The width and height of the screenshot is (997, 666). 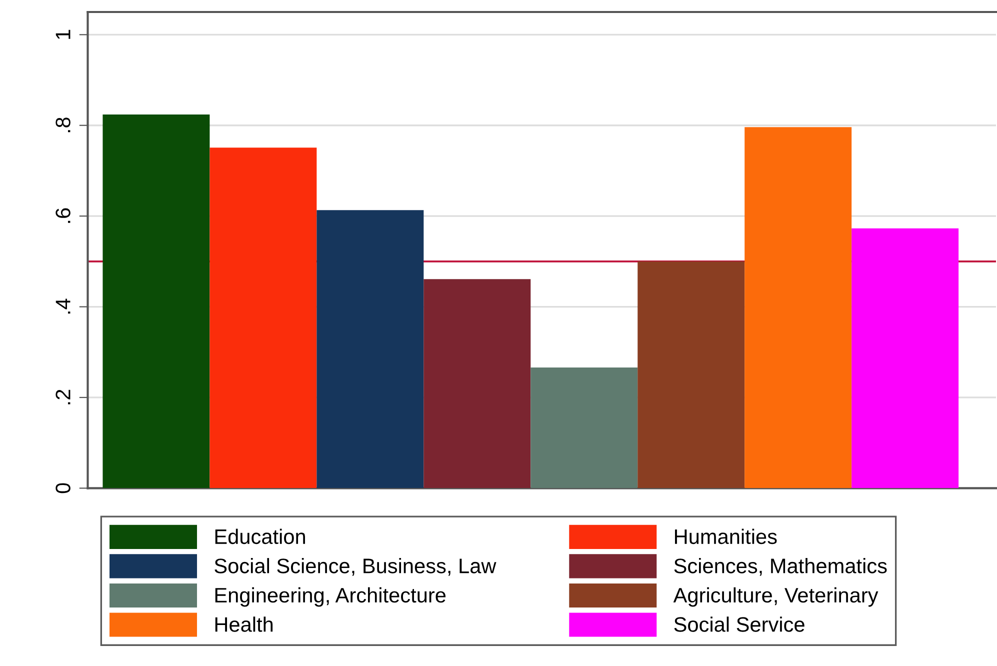 What do you see at coordinates (244, 624) in the screenshot?
I see `legend-label: Health` at bounding box center [244, 624].